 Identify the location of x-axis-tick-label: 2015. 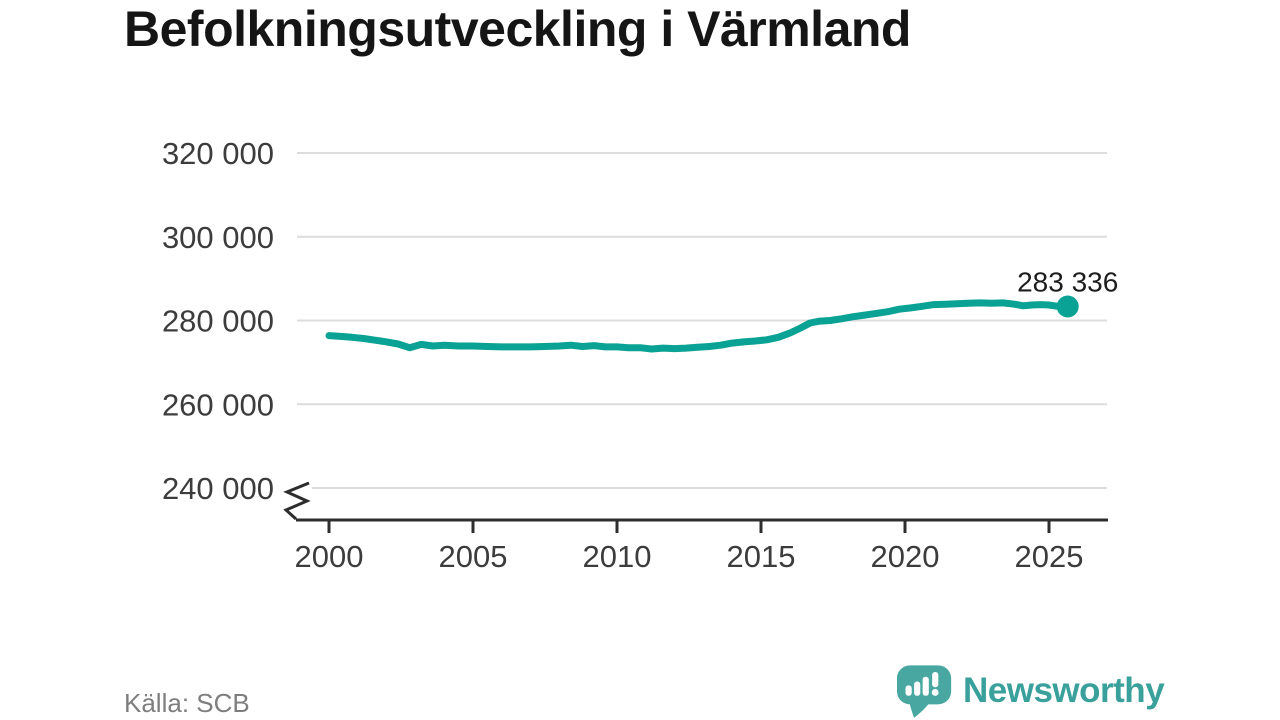
(761, 556).